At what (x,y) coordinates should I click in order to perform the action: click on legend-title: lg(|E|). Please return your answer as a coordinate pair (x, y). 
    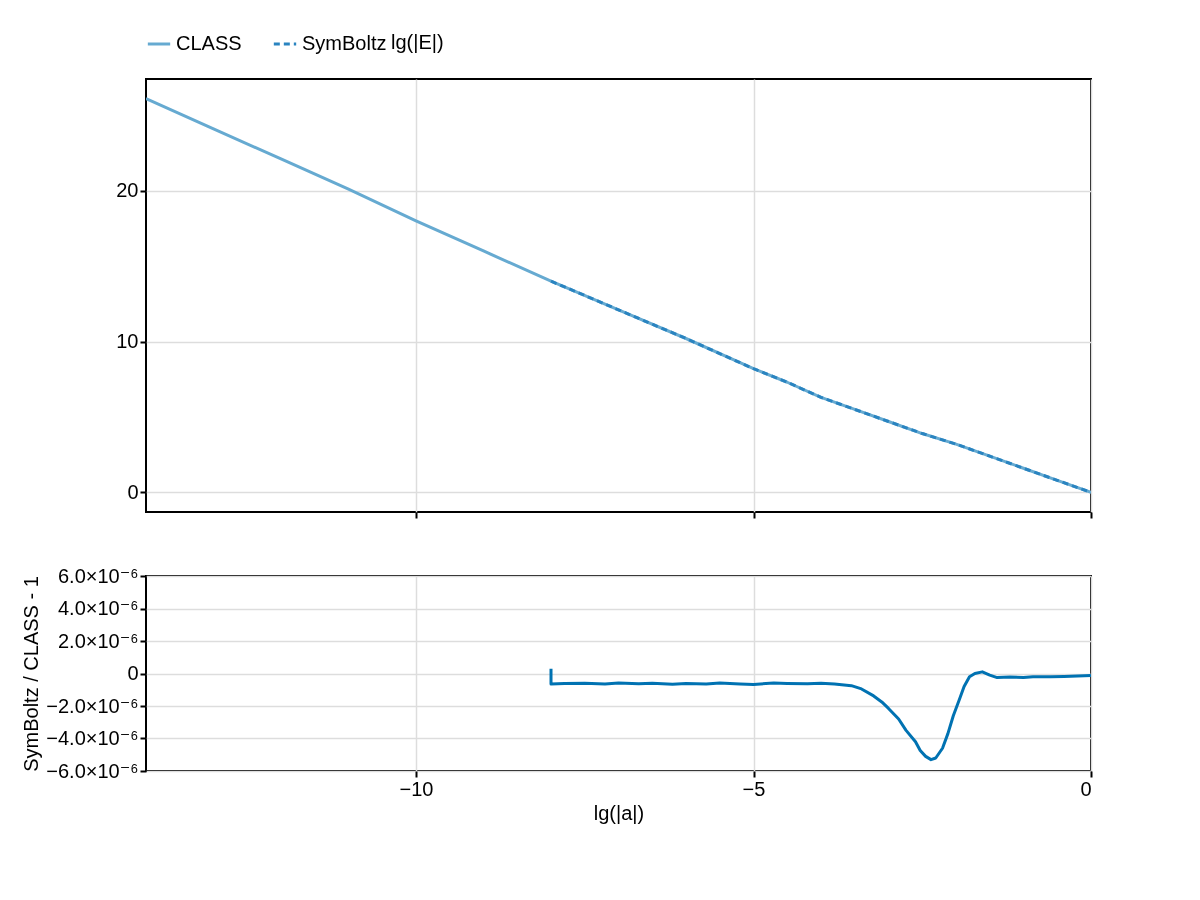
    Looking at the image, I should click on (417, 42).